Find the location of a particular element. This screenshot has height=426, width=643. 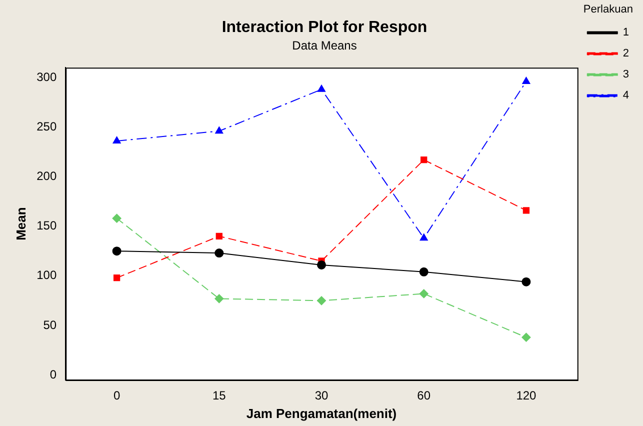

legend-title: Perlakuan is located at coordinates (608, 10).